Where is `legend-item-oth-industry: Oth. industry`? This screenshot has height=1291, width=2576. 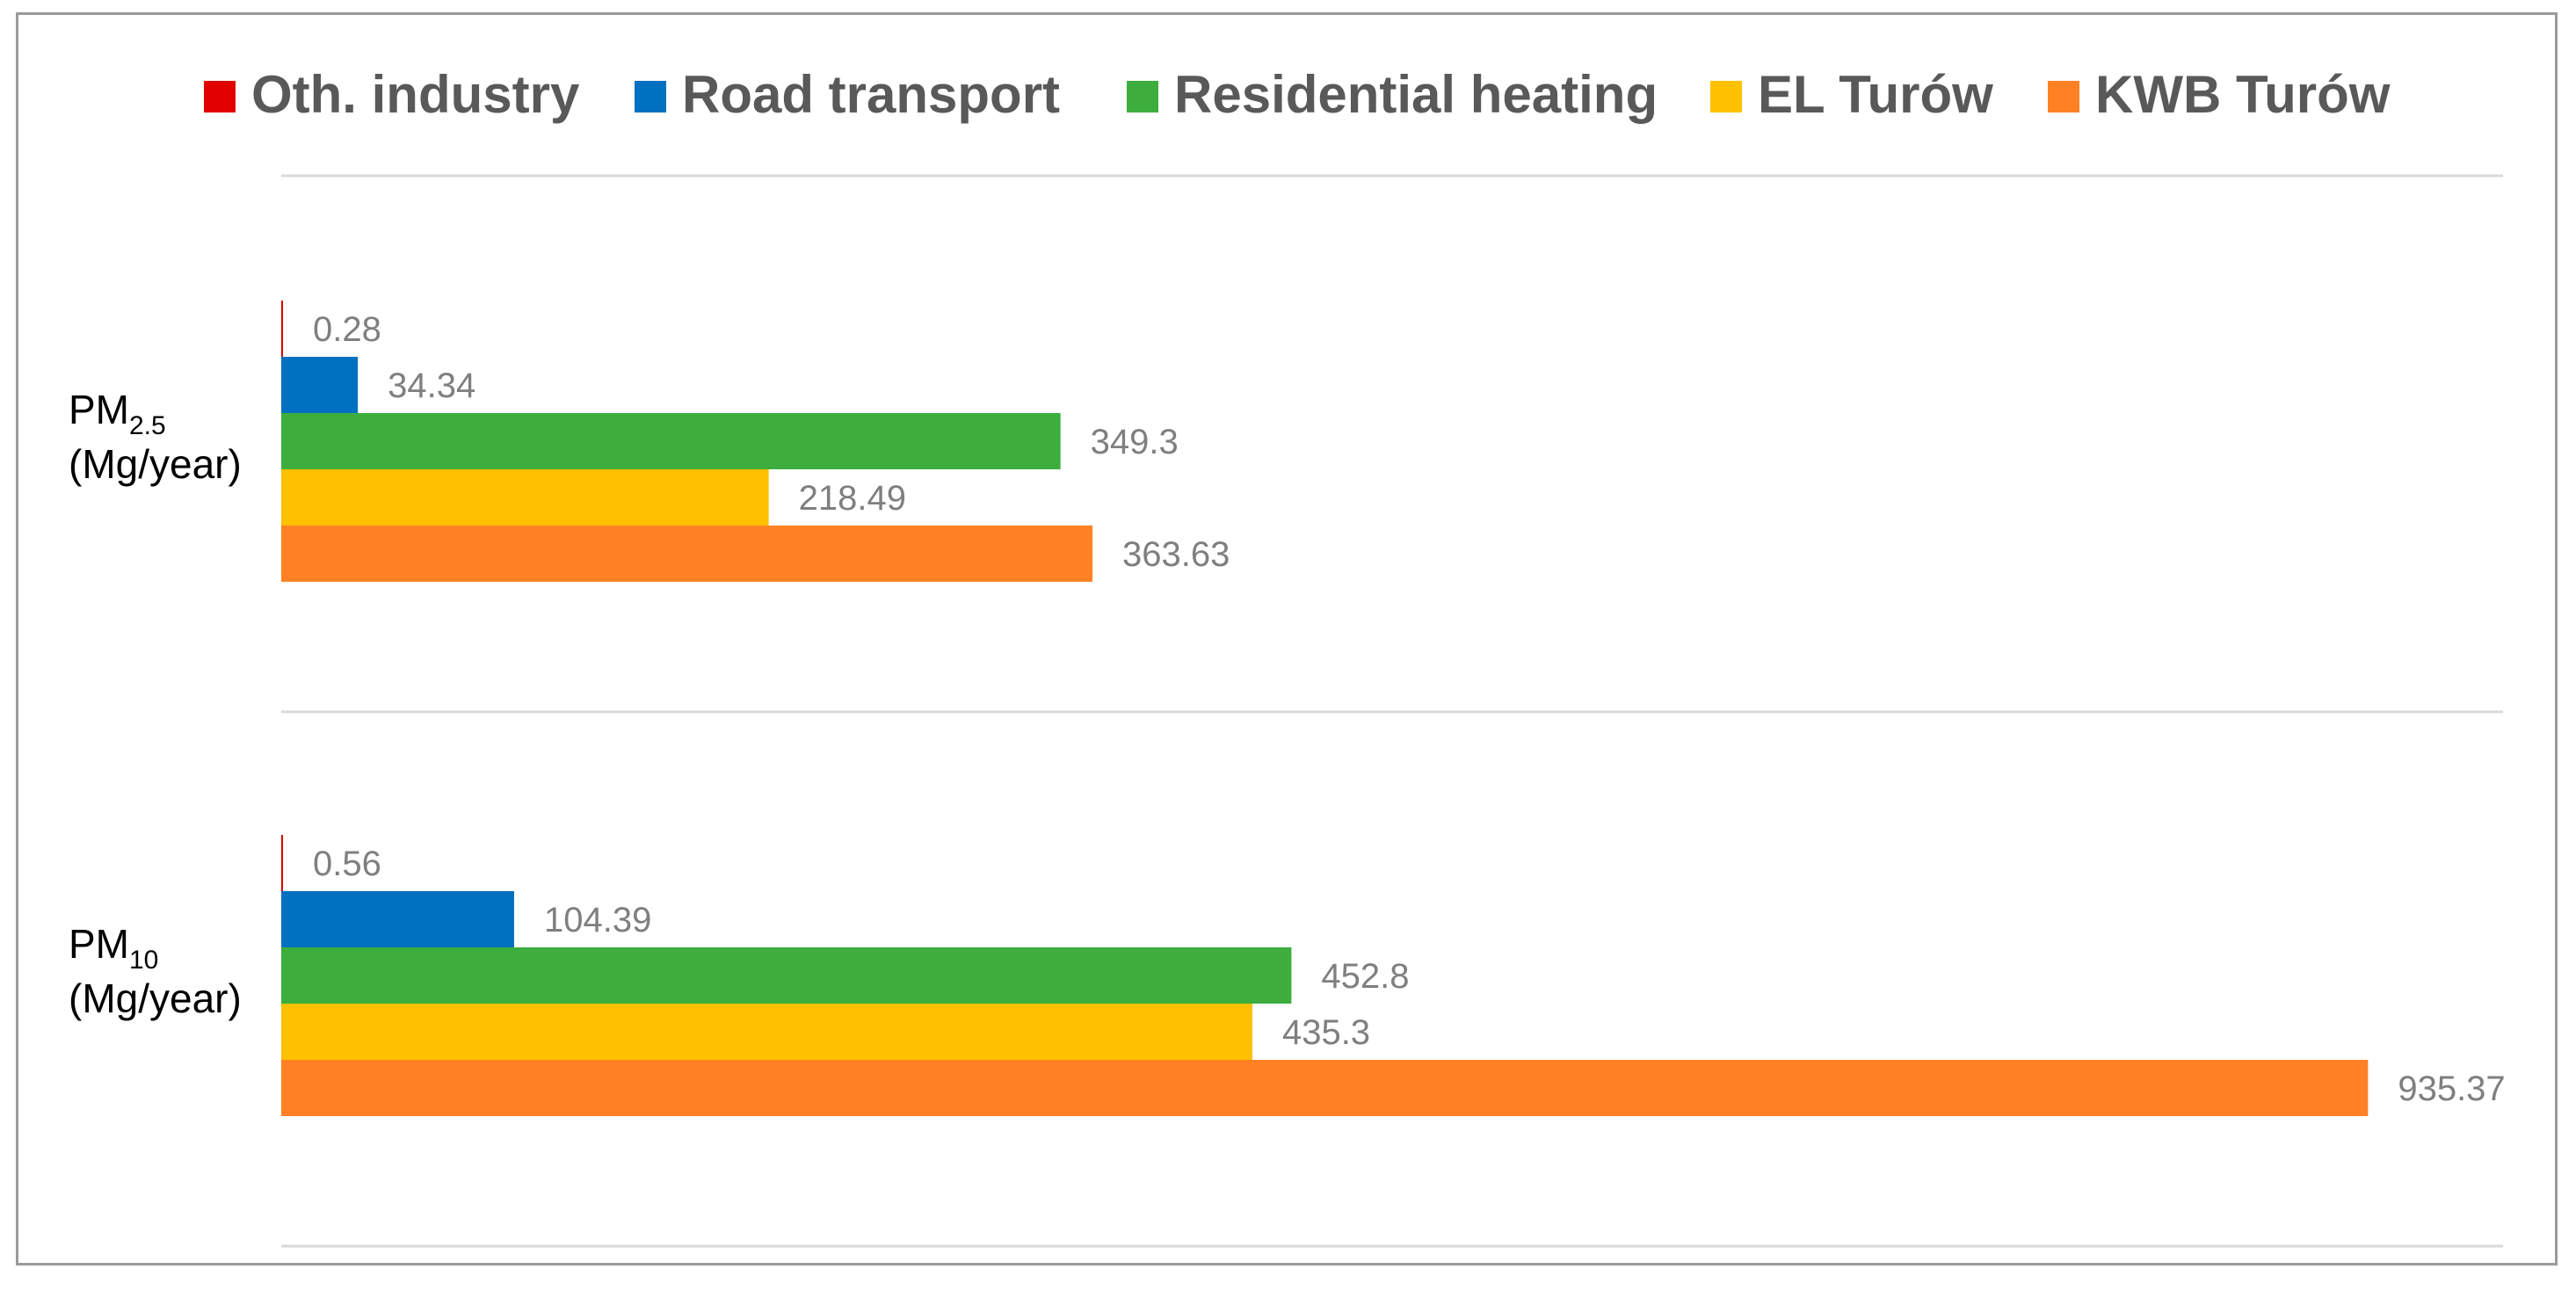 legend-item-oth-industry: Oth. industry is located at coordinates (392, 94).